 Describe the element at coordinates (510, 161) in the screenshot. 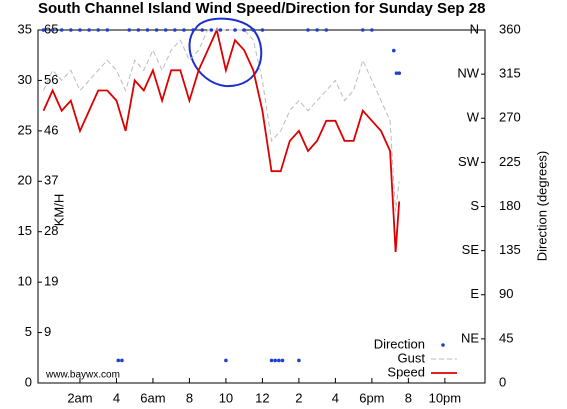

I see `y2-tick-label: 225` at that location.